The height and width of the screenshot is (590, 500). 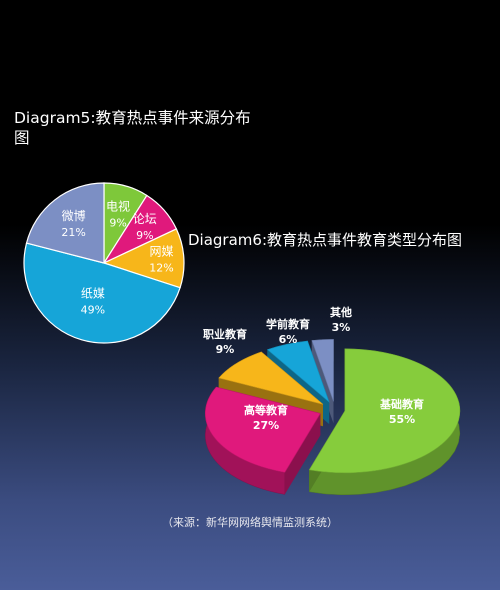 What do you see at coordinates (225, 349) in the screenshot?
I see `chart2-value-label-2: 9%` at bounding box center [225, 349].